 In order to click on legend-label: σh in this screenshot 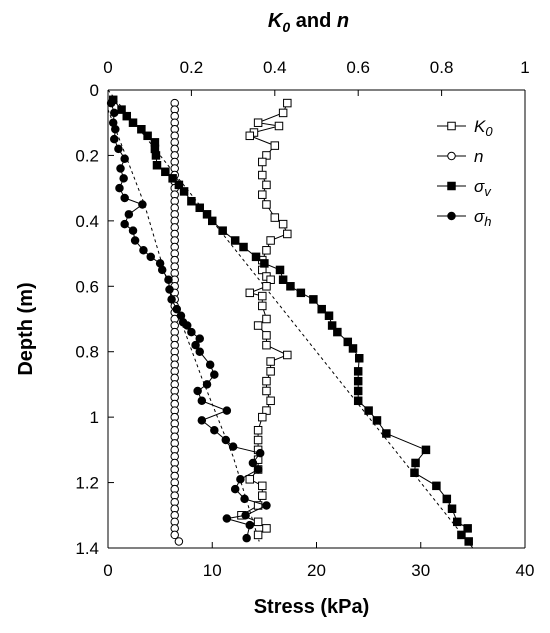, I will do `click(483, 218)`.